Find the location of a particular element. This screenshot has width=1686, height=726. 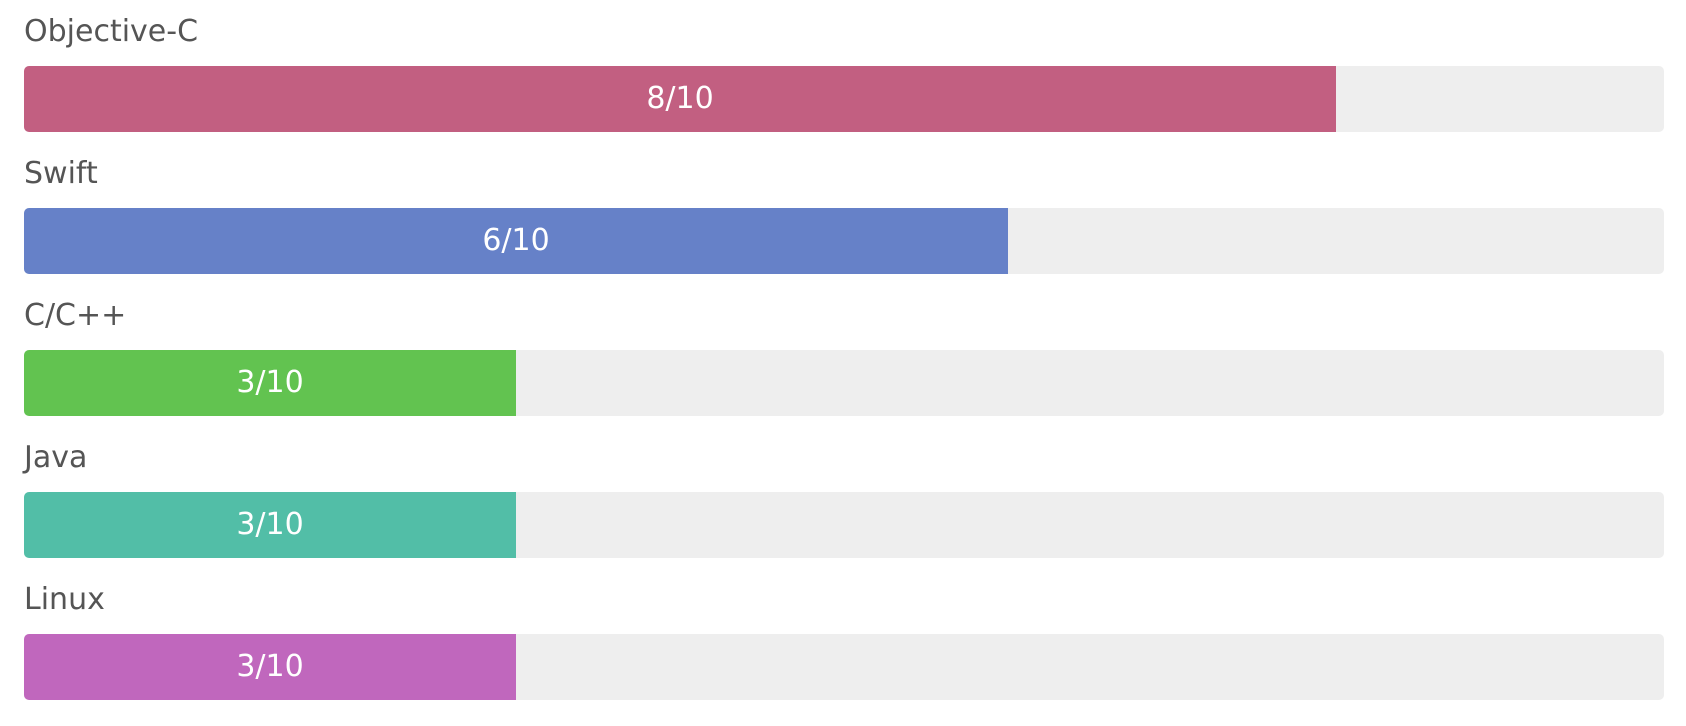

skill-progress-fill: 6/10 is located at coordinates (516, 241).